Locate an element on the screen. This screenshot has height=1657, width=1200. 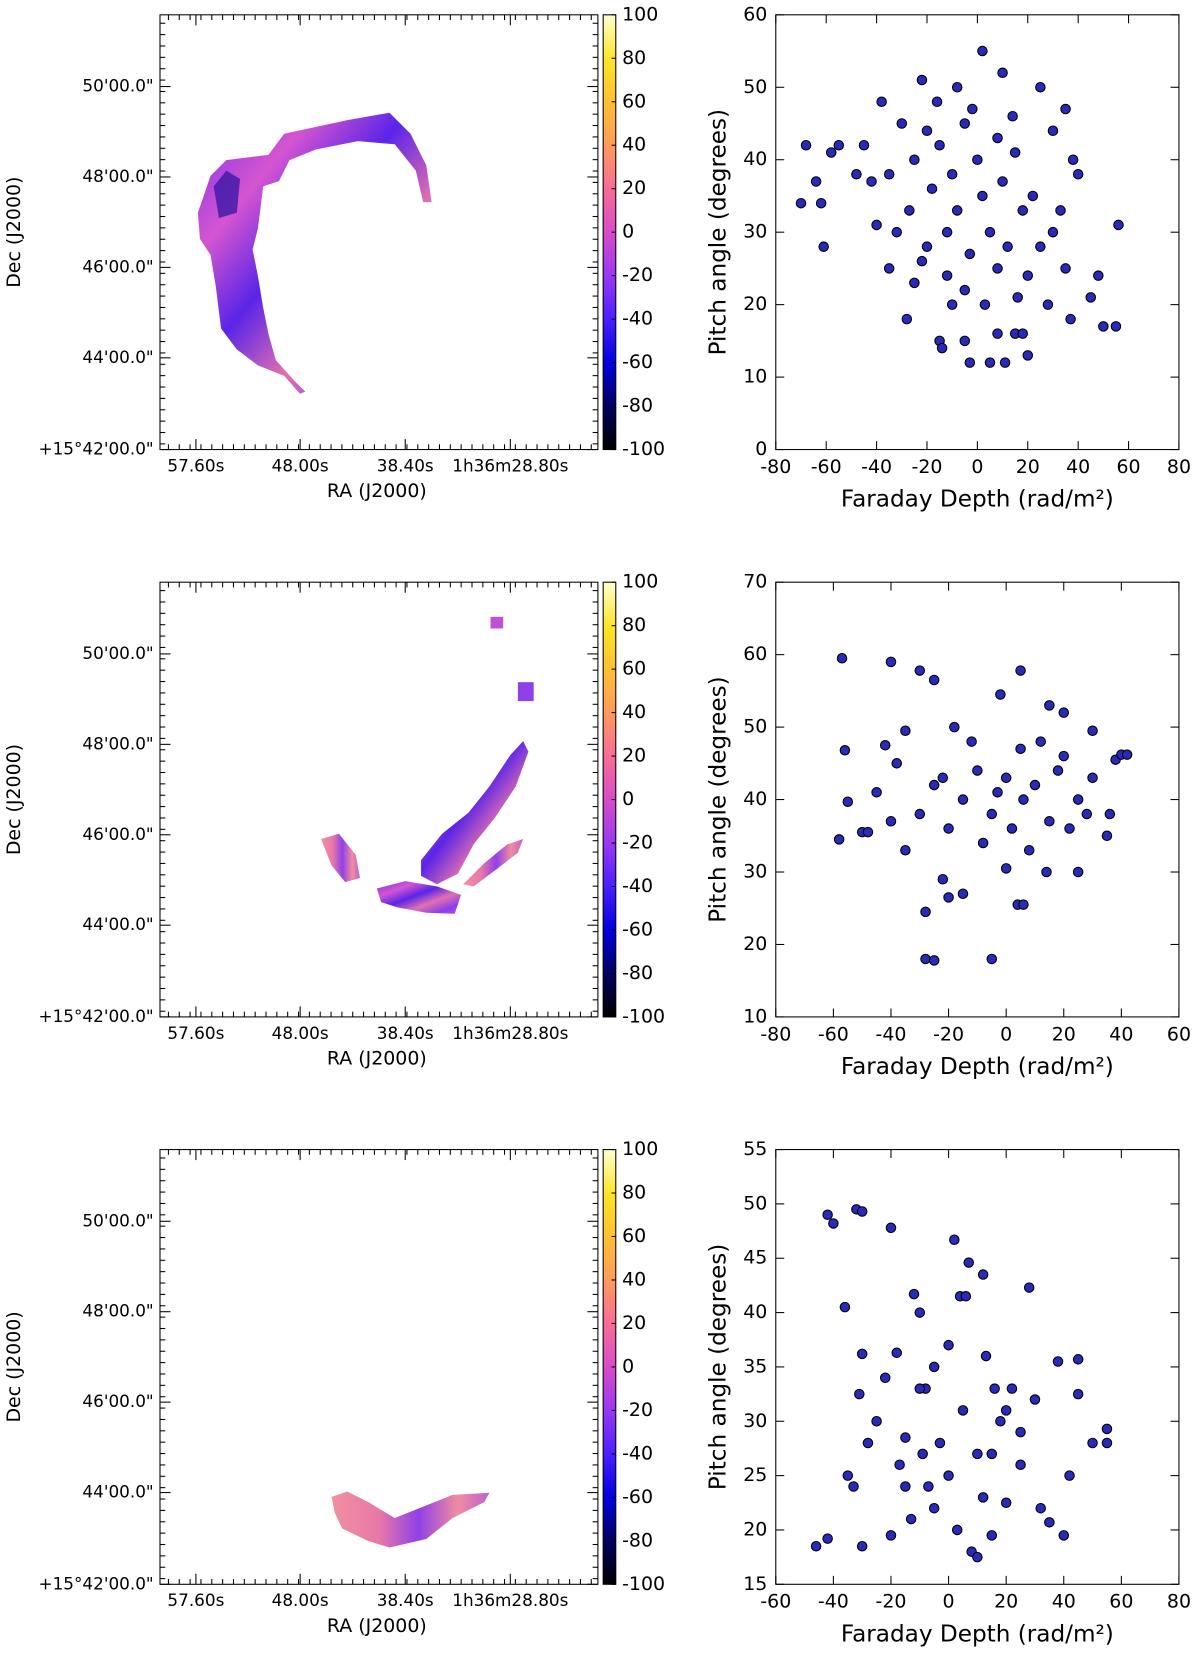
y-axis-label: Pitch angle (degrees) is located at coordinates (718, 799).